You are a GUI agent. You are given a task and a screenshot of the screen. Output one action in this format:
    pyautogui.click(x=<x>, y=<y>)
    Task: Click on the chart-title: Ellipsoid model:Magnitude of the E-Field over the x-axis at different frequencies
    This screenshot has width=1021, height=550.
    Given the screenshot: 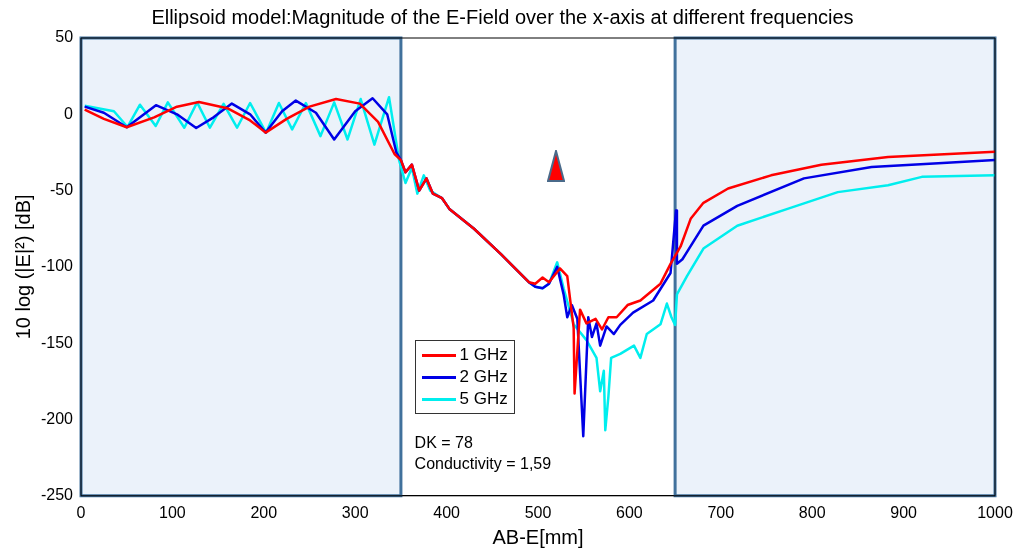 What is the action you would take?
    pyautogui.click(x=502, y=16)
    